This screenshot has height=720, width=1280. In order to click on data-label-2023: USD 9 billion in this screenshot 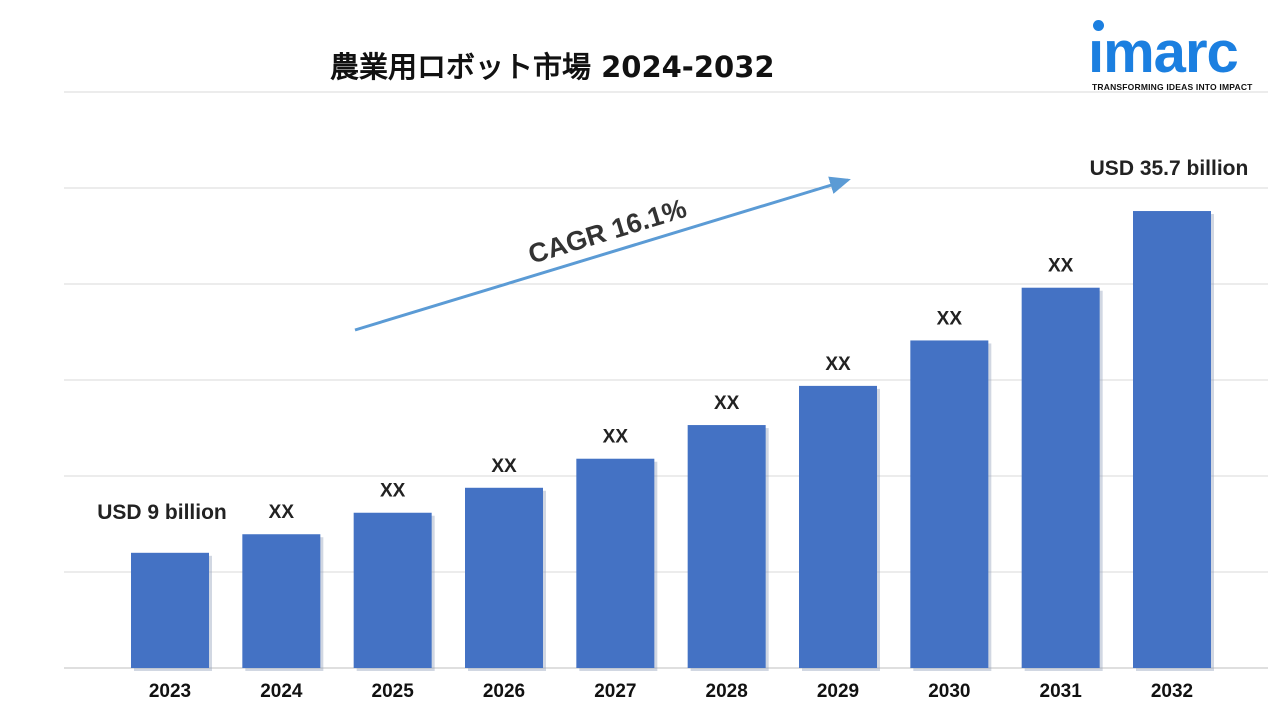, I will do `click(162, 512)`.